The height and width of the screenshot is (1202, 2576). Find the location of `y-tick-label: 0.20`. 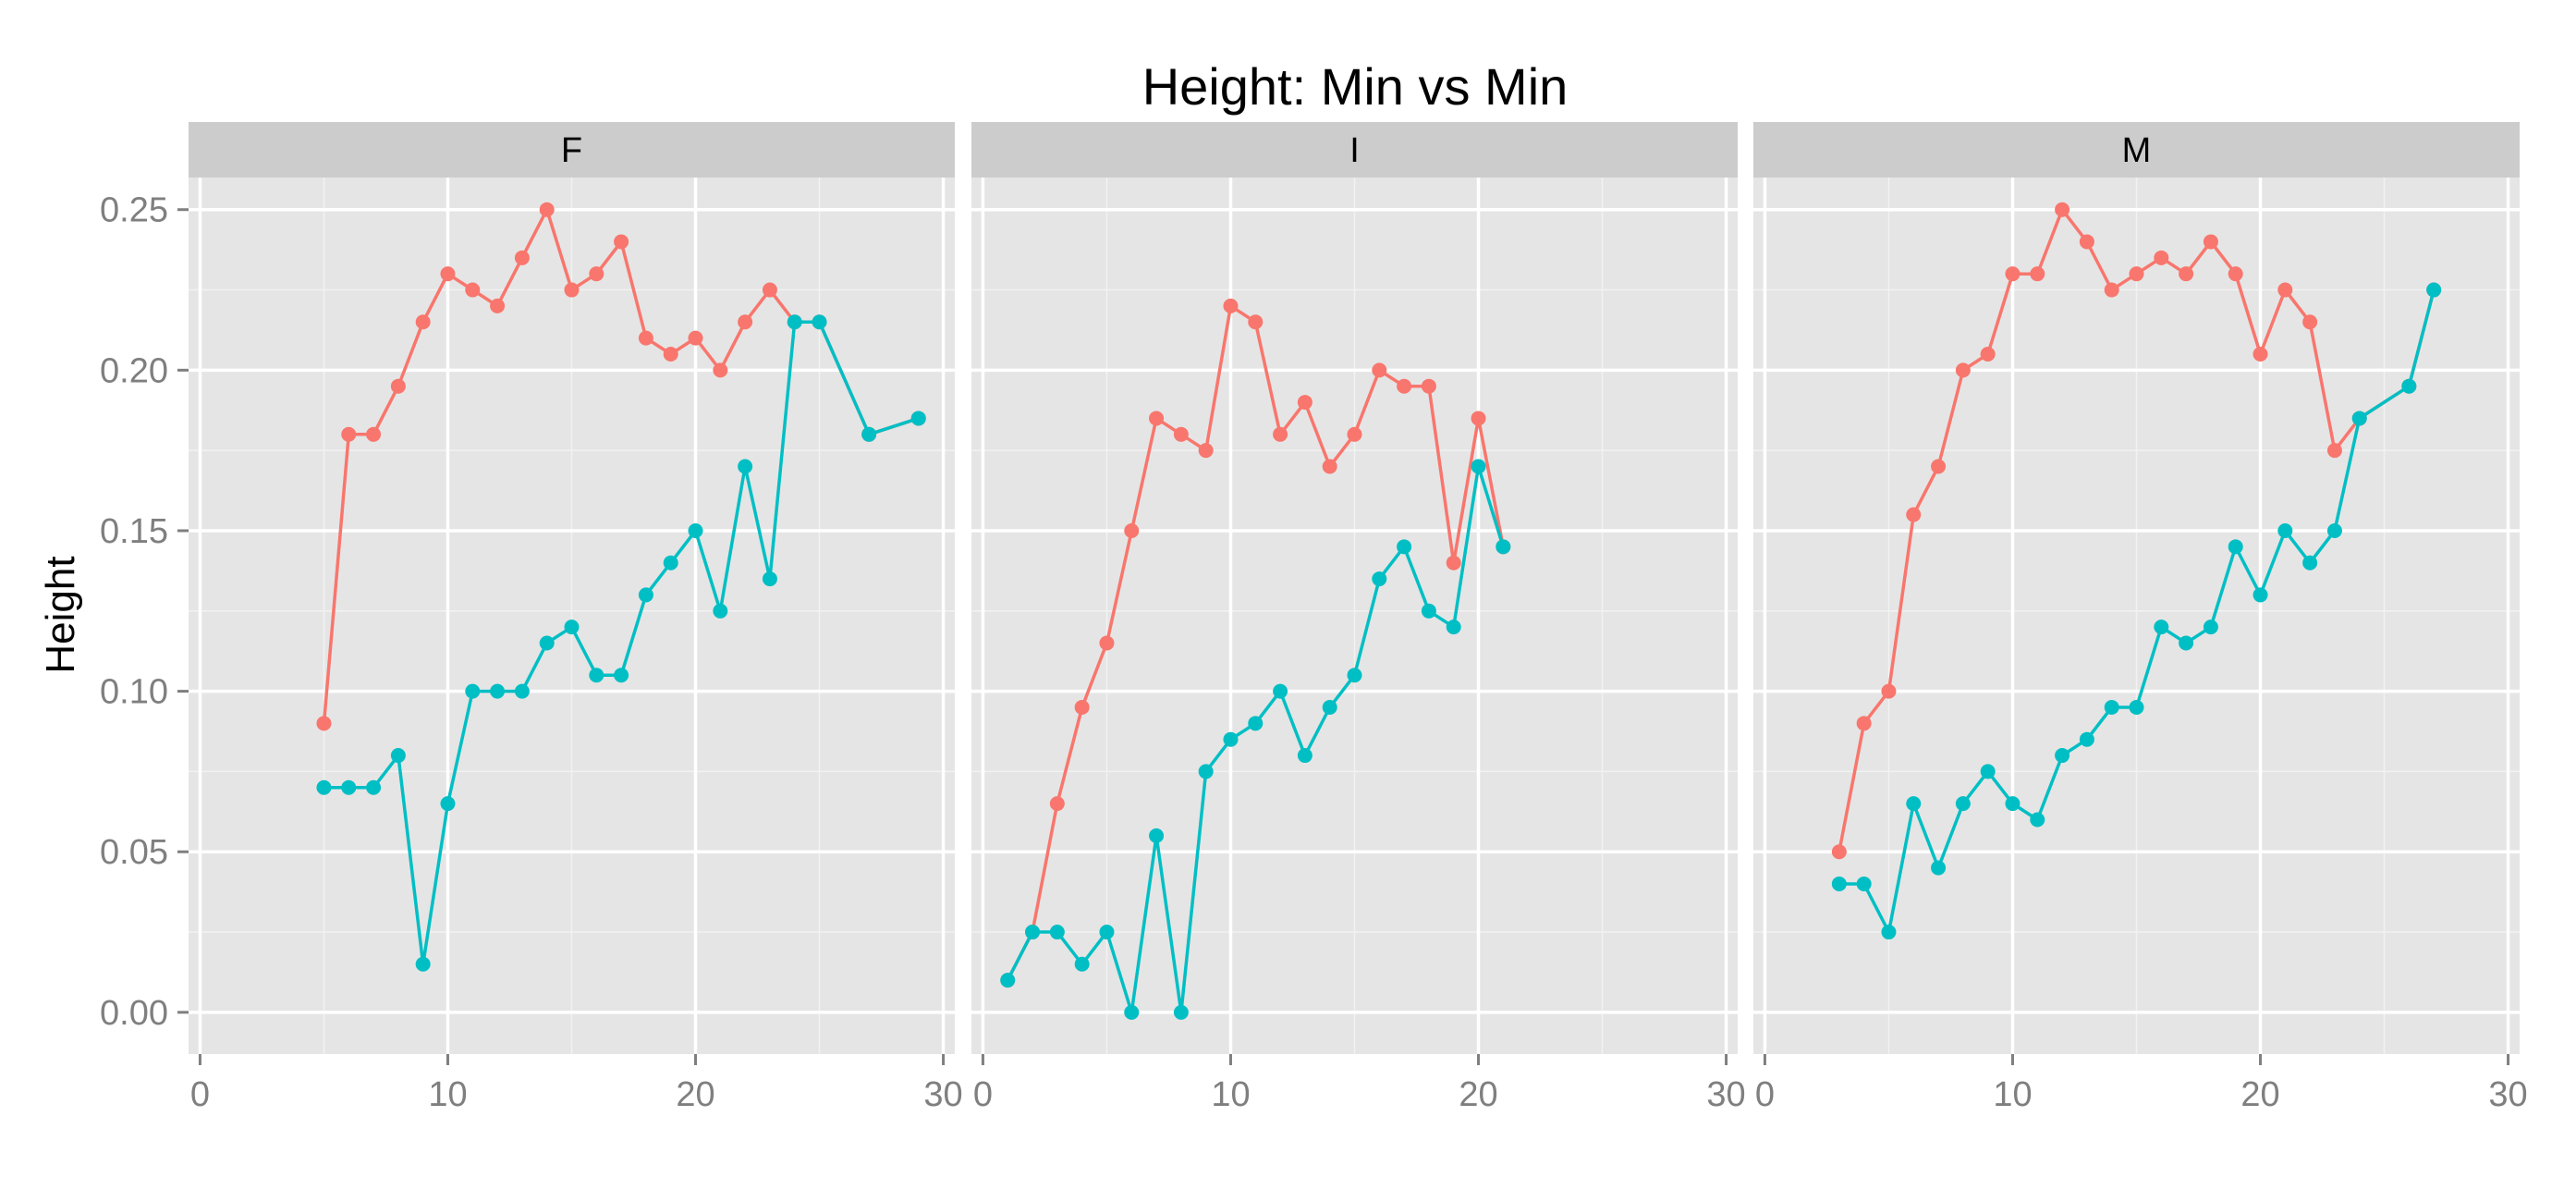

y-tick-label: 0.20 is located at coordinates (134, 370).